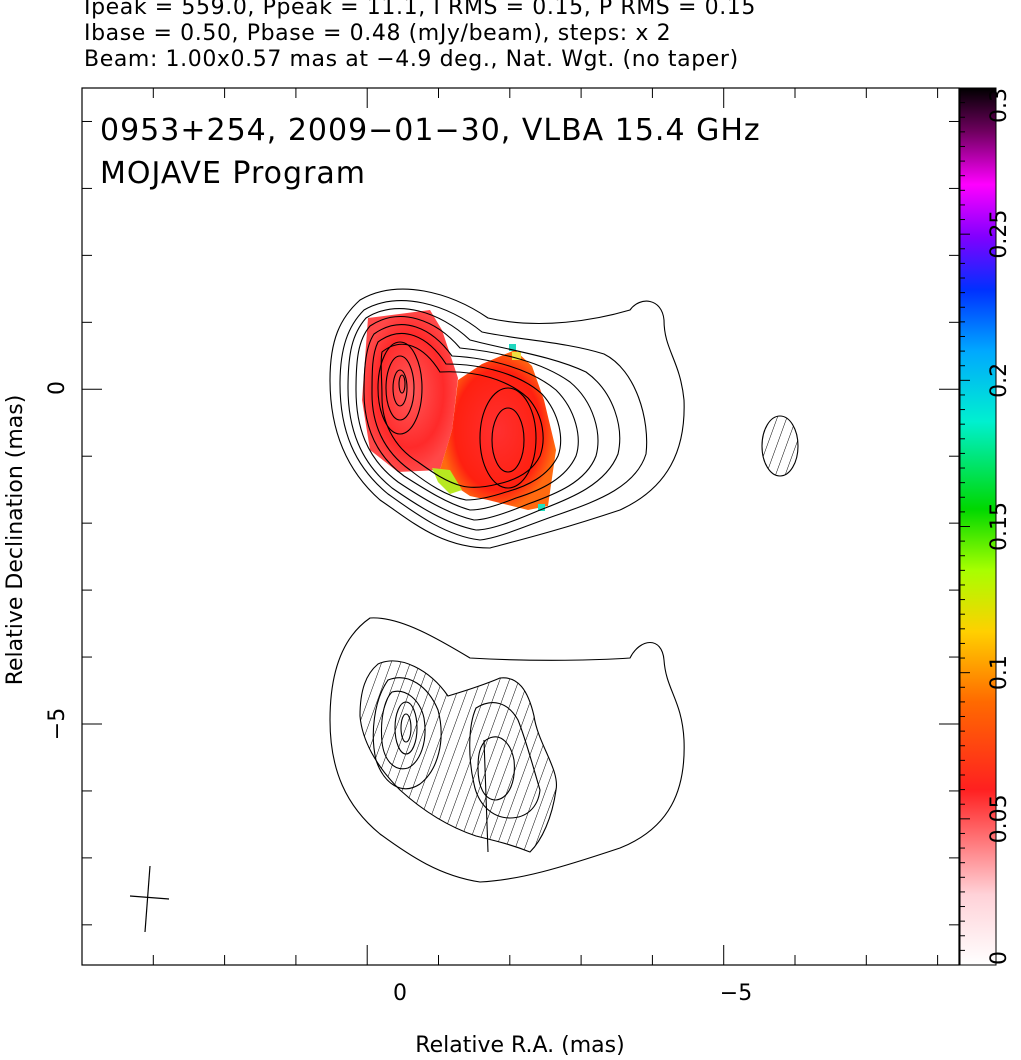 This screenshot has width=1021, height=1060. Describe the element at coordinates (498, 430) in the screenshot. I see `jet-color-region` at that location.